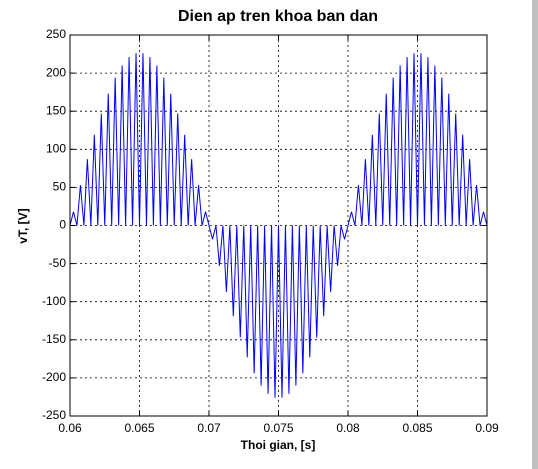  Describe the element at coordinates (54, 301) in the screenshot. I see `y-tick-label: -100` at that location.